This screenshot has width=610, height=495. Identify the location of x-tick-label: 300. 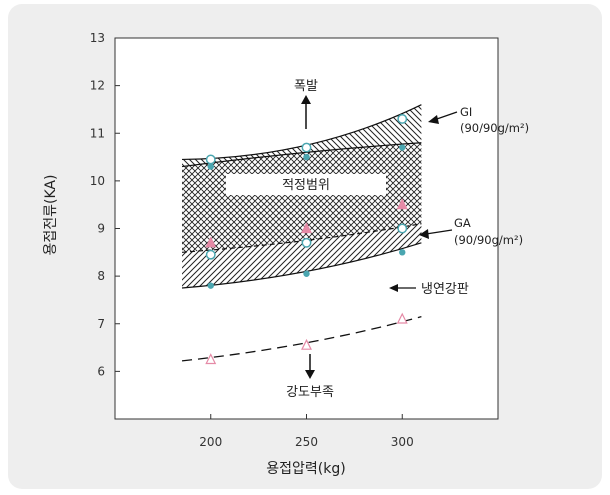
(402, 442).